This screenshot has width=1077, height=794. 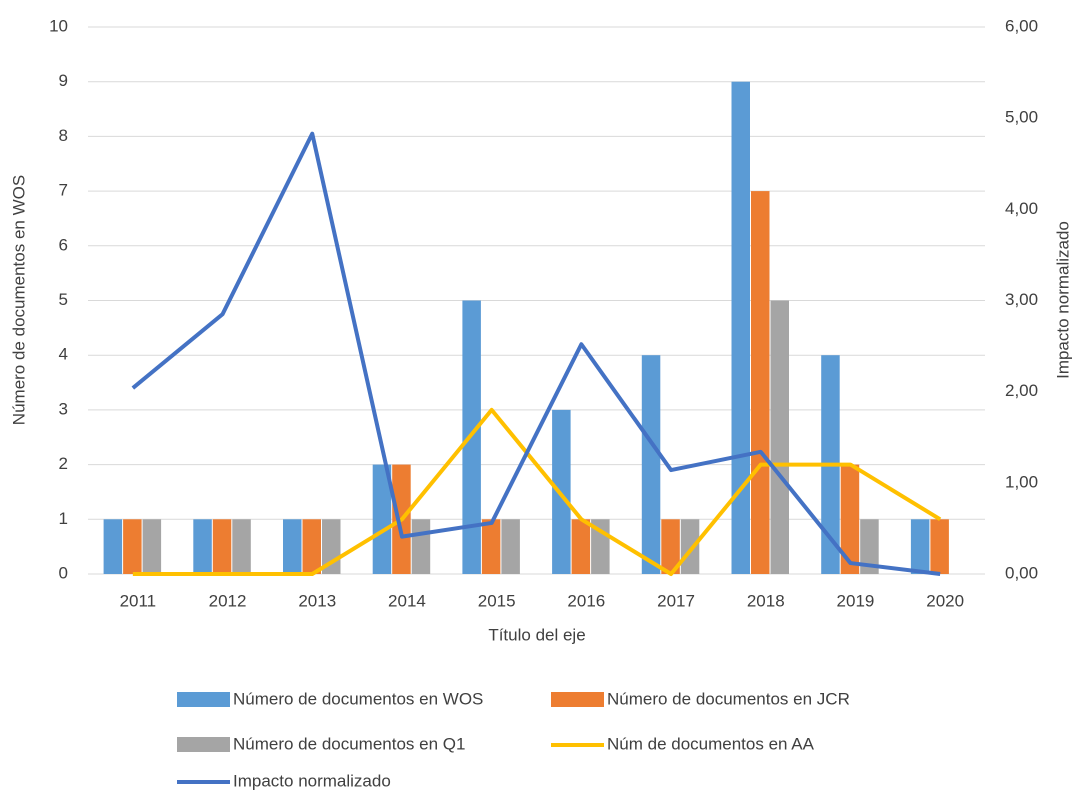 I want to click on legend-label: Número de documentos en JCR, so click(x=728, y=698).